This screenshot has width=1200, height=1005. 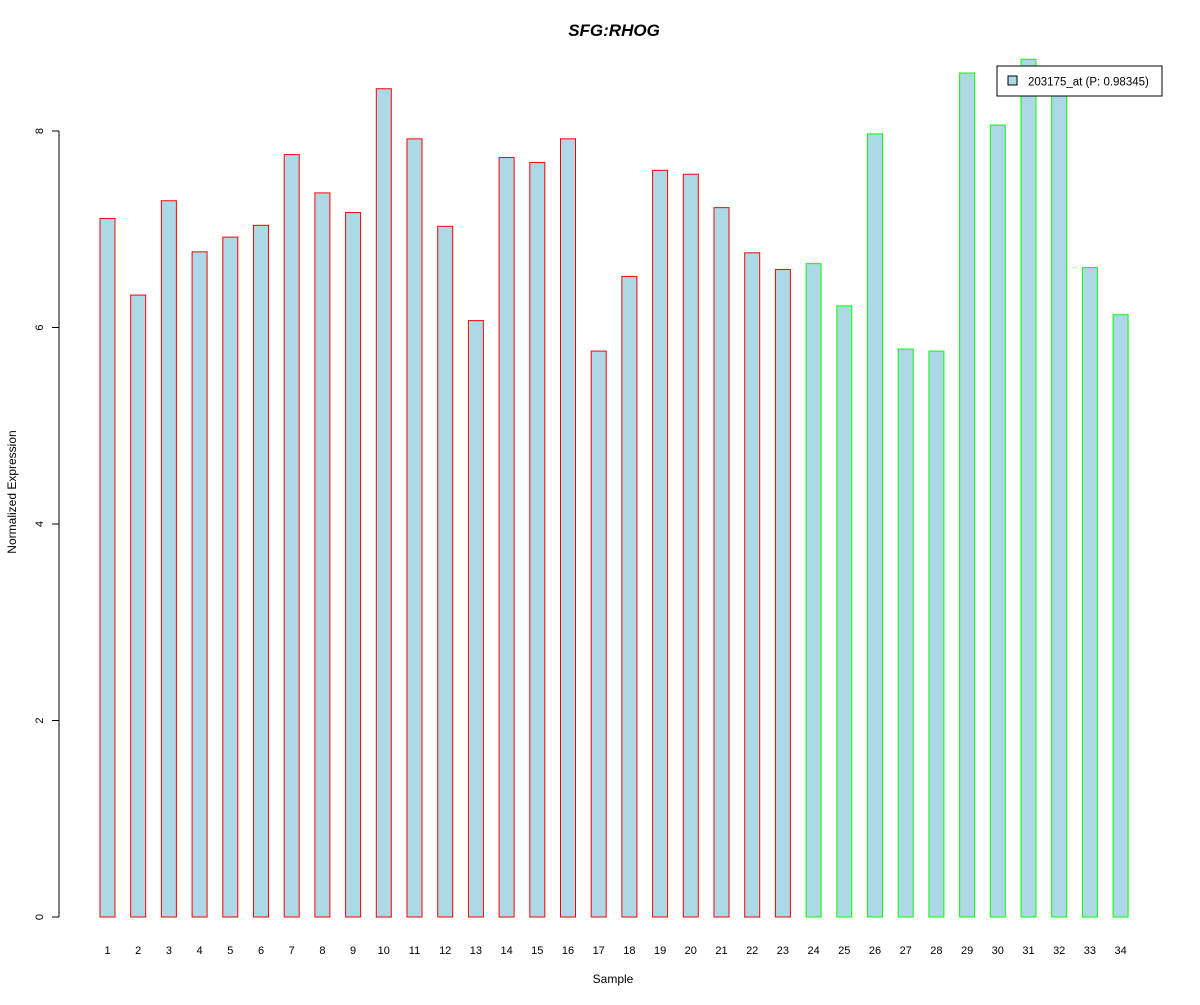 What do you see at coordinates (40, 524) in the screenshot?
I see `y-tick-label: 4` at bounding box center [40, 524].